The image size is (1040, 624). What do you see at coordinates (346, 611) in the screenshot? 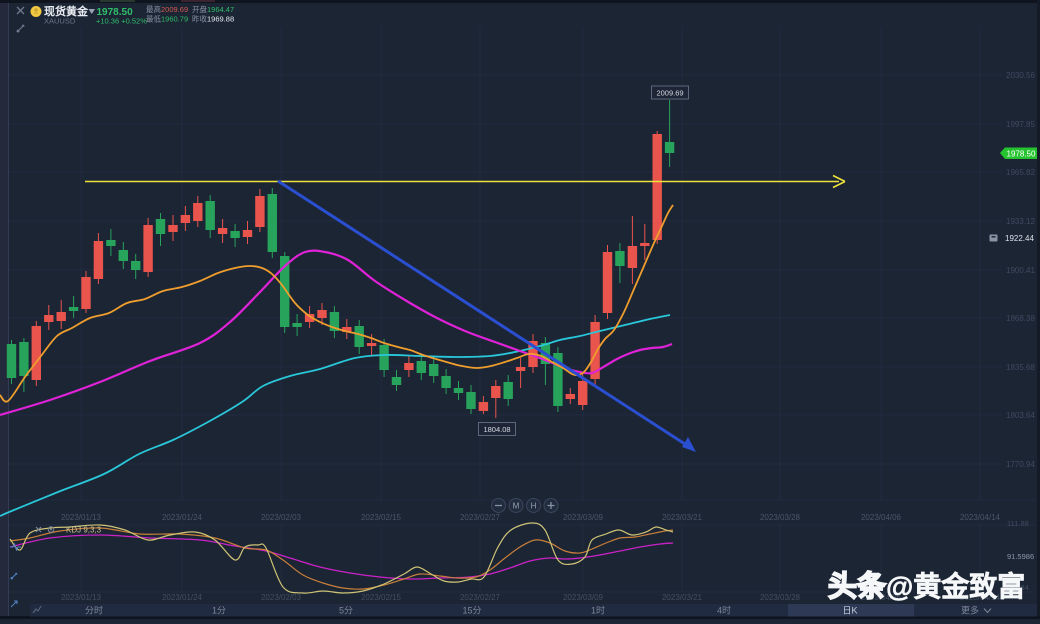
I see `svg-text: 5分` at bounding box center [346, 611].